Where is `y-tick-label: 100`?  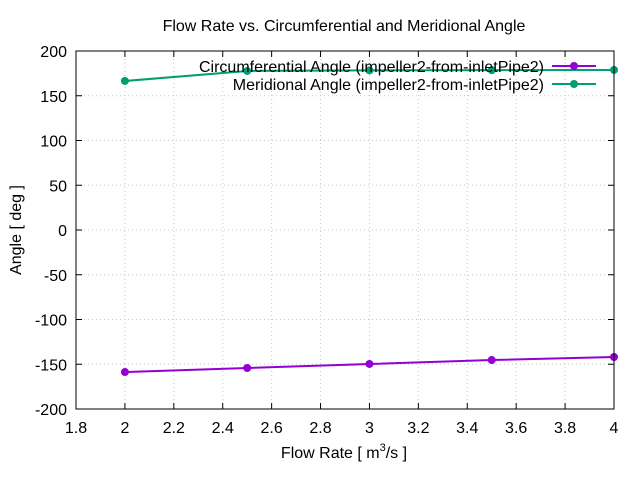 y-tick-label: 100 is located at coordinates (53, 142).